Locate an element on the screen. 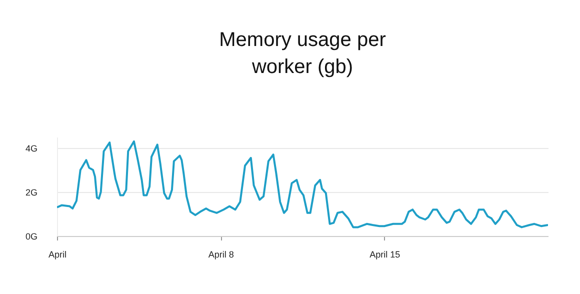  x-tick-label: April 15 is located at coordinates (385, 255).